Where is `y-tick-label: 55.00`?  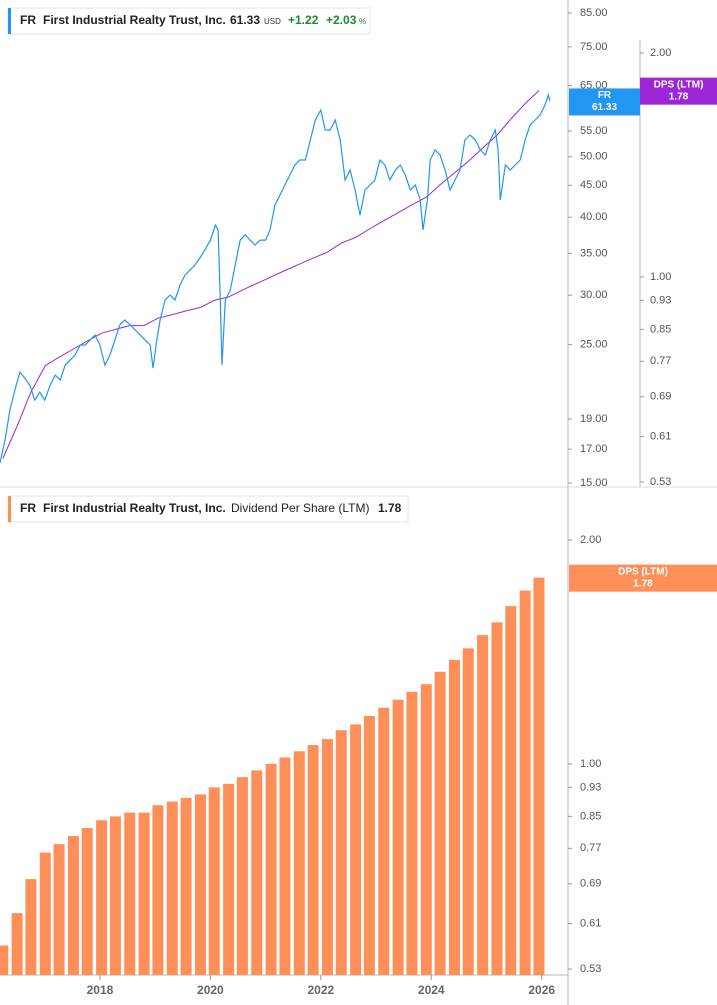
y-tick-label: 55.00 is located at coordinates (594, 131).